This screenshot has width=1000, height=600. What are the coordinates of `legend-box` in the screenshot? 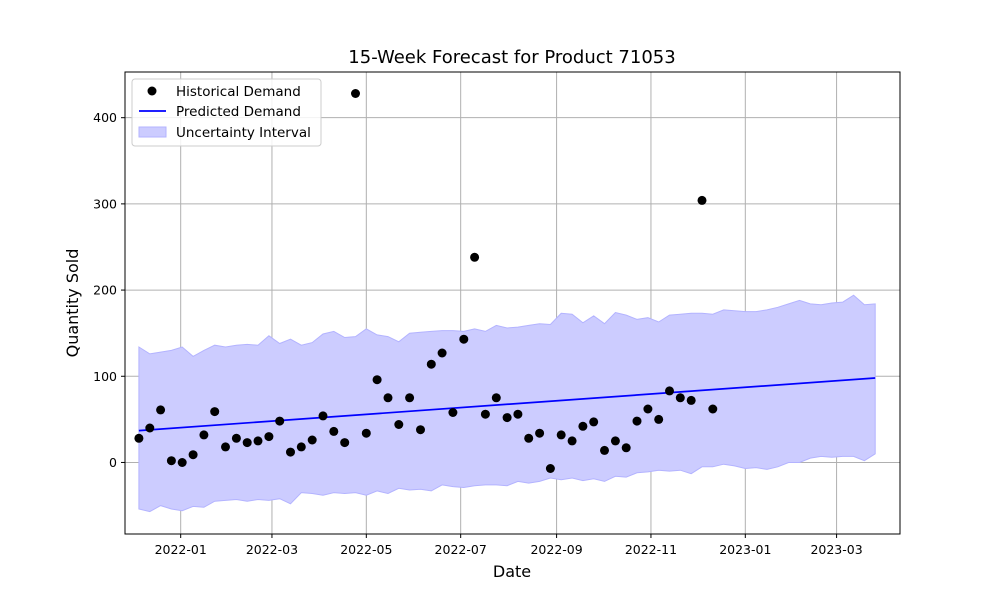 It's located at (226, 112).